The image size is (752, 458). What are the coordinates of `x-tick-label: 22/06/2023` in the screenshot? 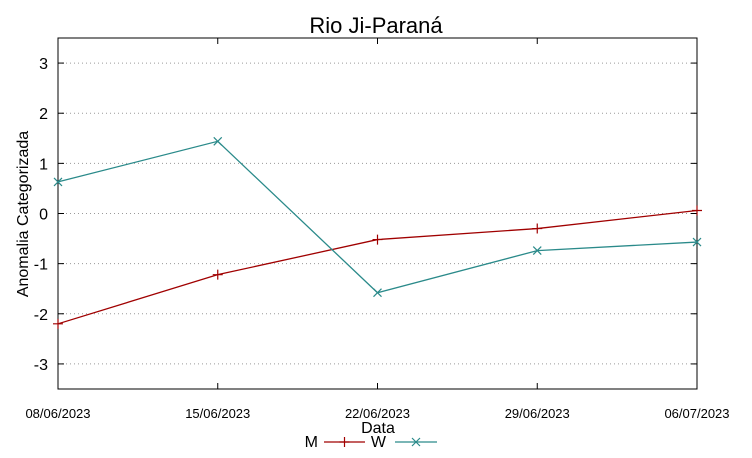 It's located at (377, 413).